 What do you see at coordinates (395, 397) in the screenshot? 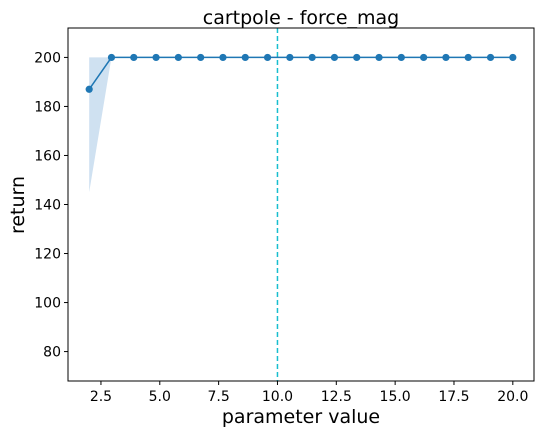
I see `x-tick-label: 15.0` at bounding box center [395, 397].